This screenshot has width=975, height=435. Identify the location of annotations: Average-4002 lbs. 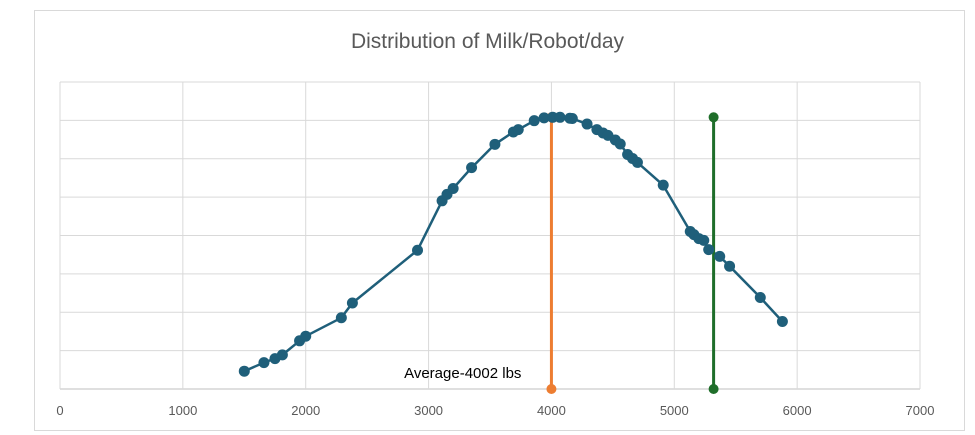
(462, 373).